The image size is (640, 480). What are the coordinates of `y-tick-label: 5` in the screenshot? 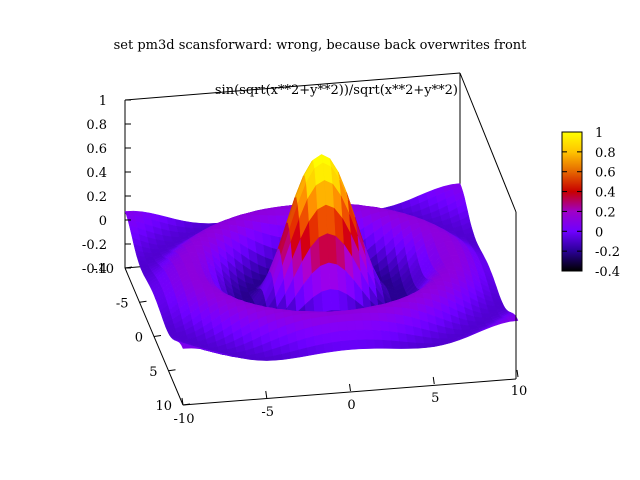 It's located at (153, 372).